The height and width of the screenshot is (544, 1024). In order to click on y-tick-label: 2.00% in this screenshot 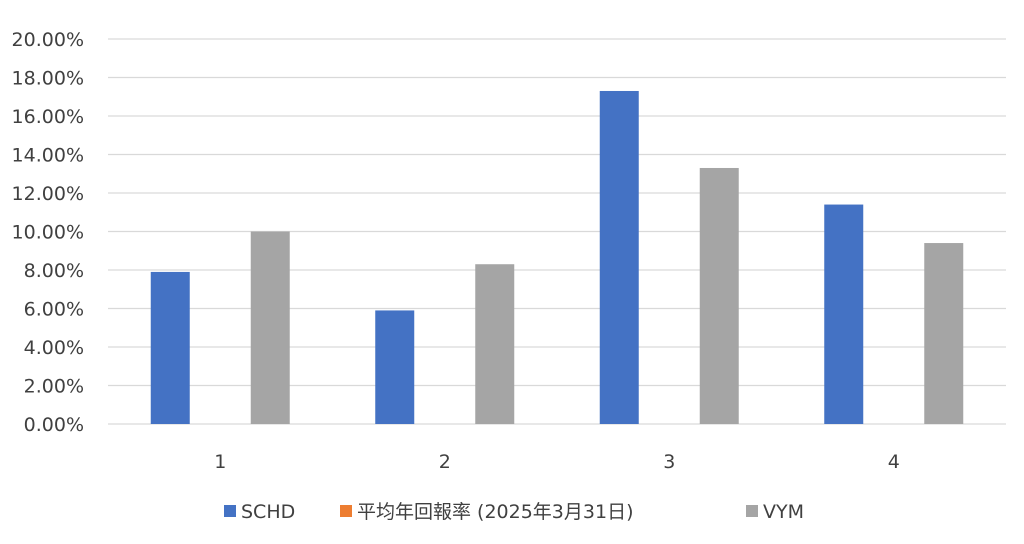, I will do `click(54, 387)`.